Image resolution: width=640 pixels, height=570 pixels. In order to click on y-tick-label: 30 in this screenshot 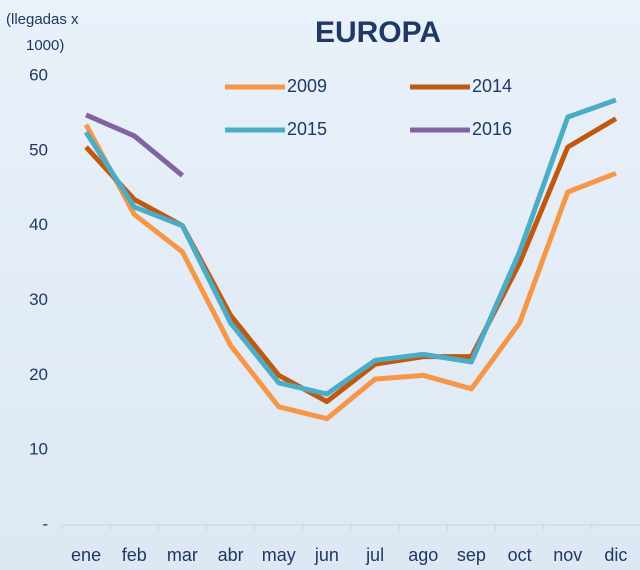, I will do `click(38, 299)`.